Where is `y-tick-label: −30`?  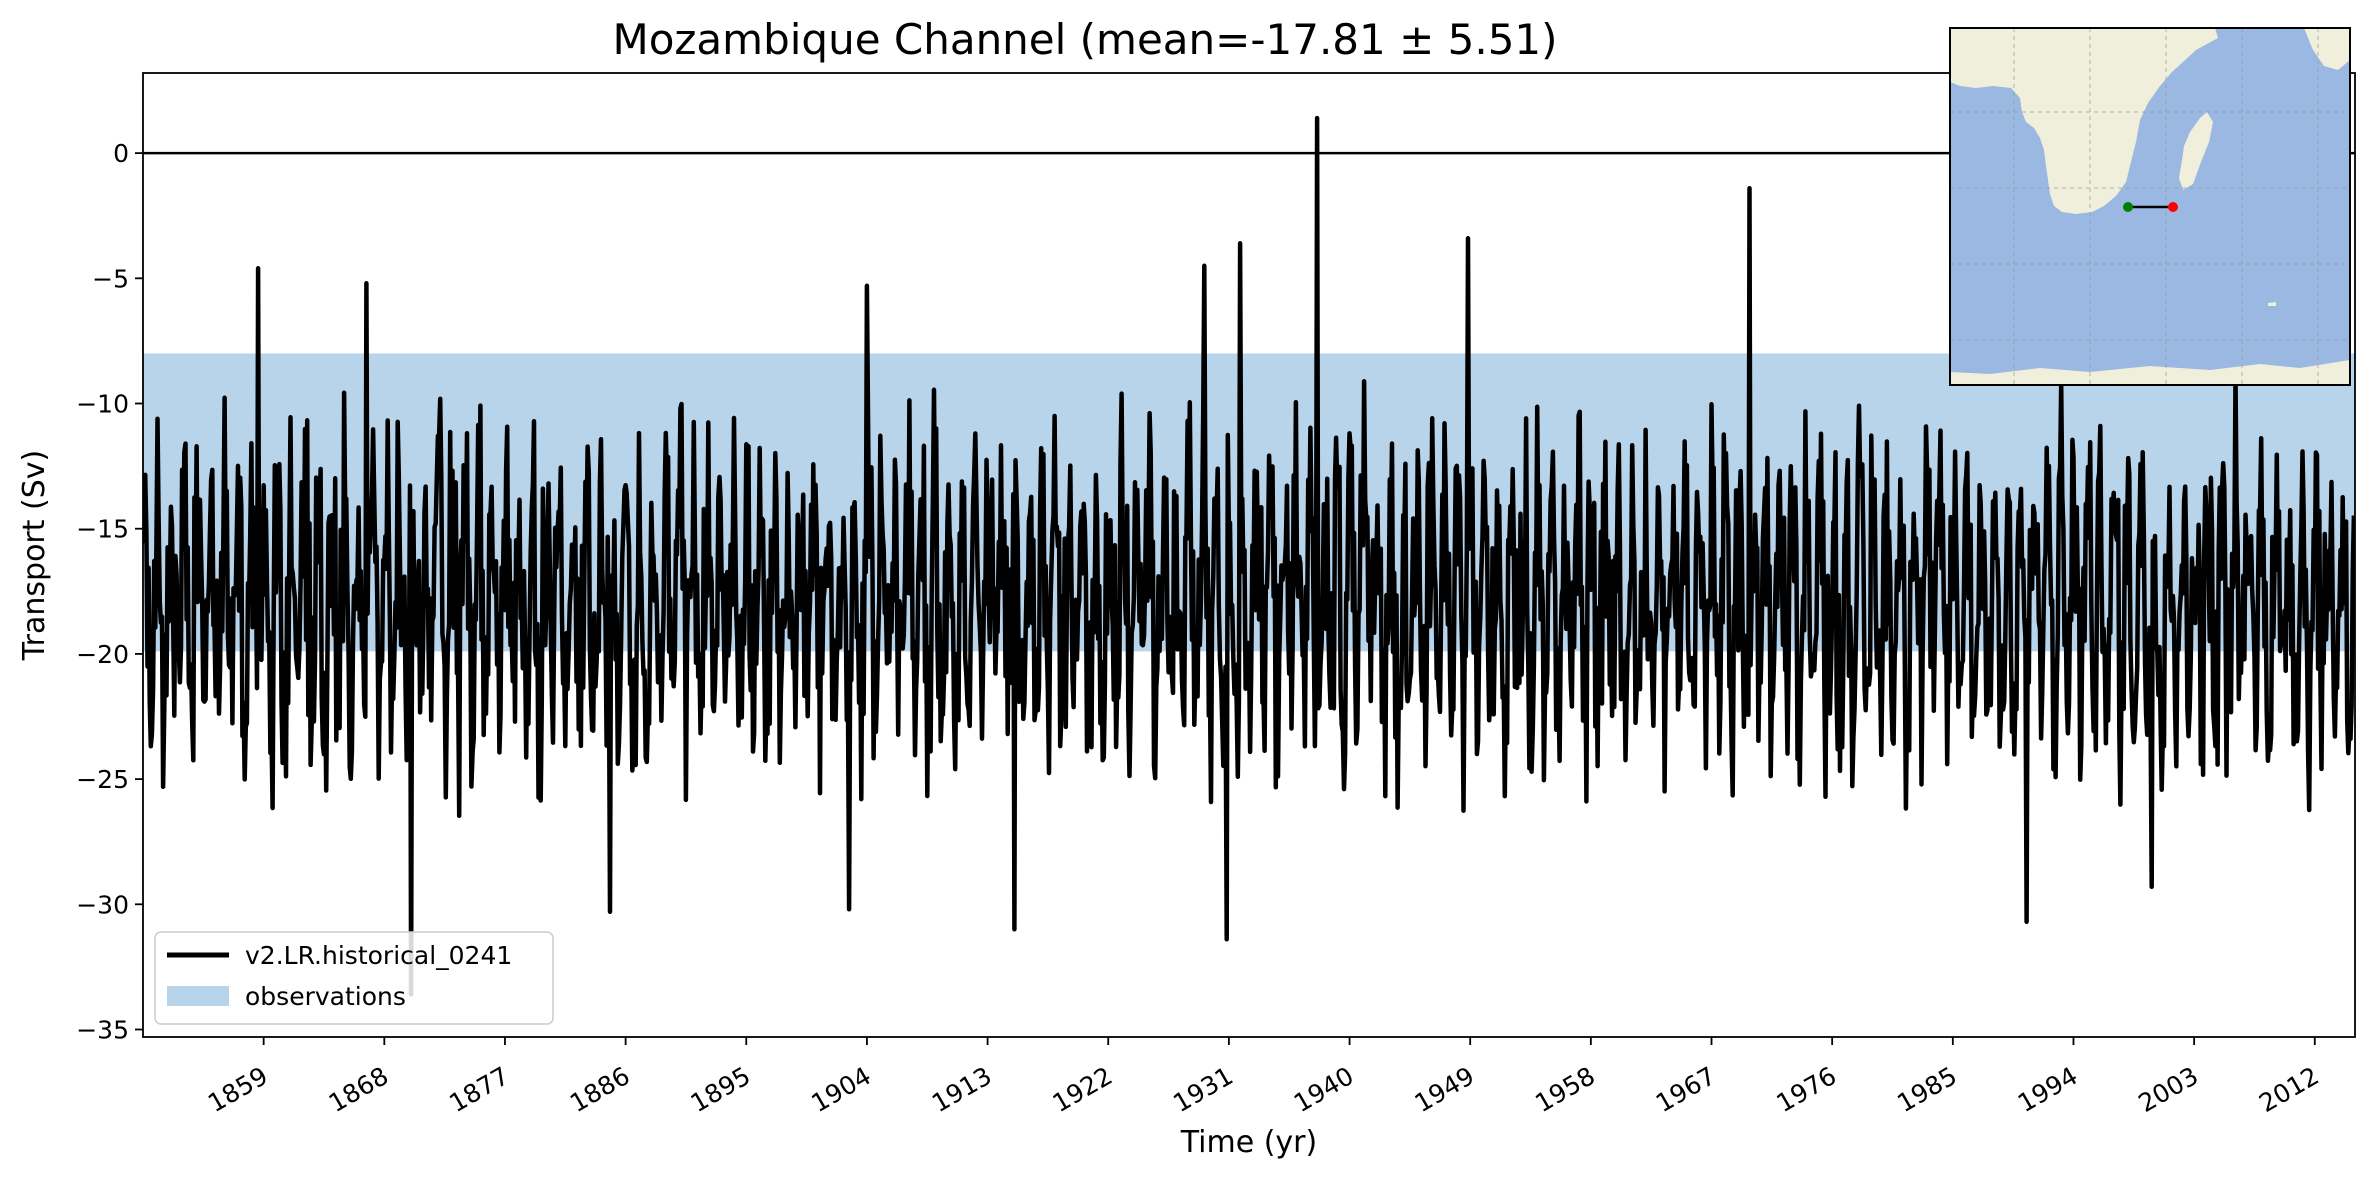
y-tick-label: −30 is located at coordinates (102, 904).